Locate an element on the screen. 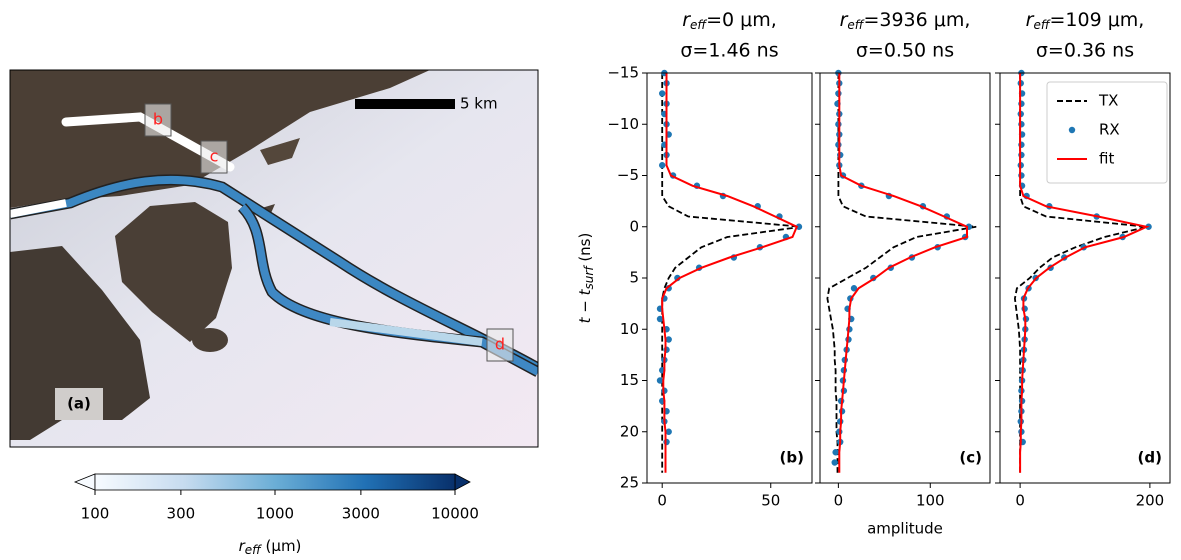 The width and height of the screenshot is (1181, 560). legend-label: TX is located at coordinates (1108, 101).